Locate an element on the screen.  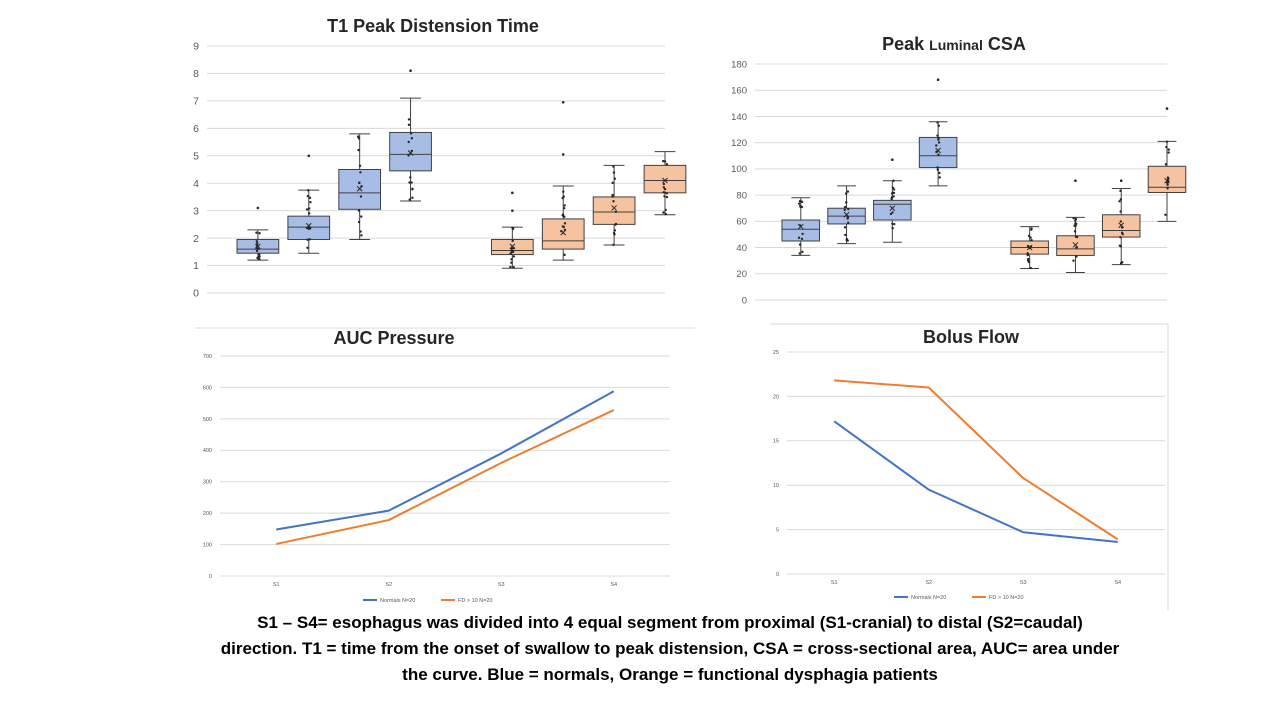
y-tick-label: 25 is located at coordinates (776, 353).